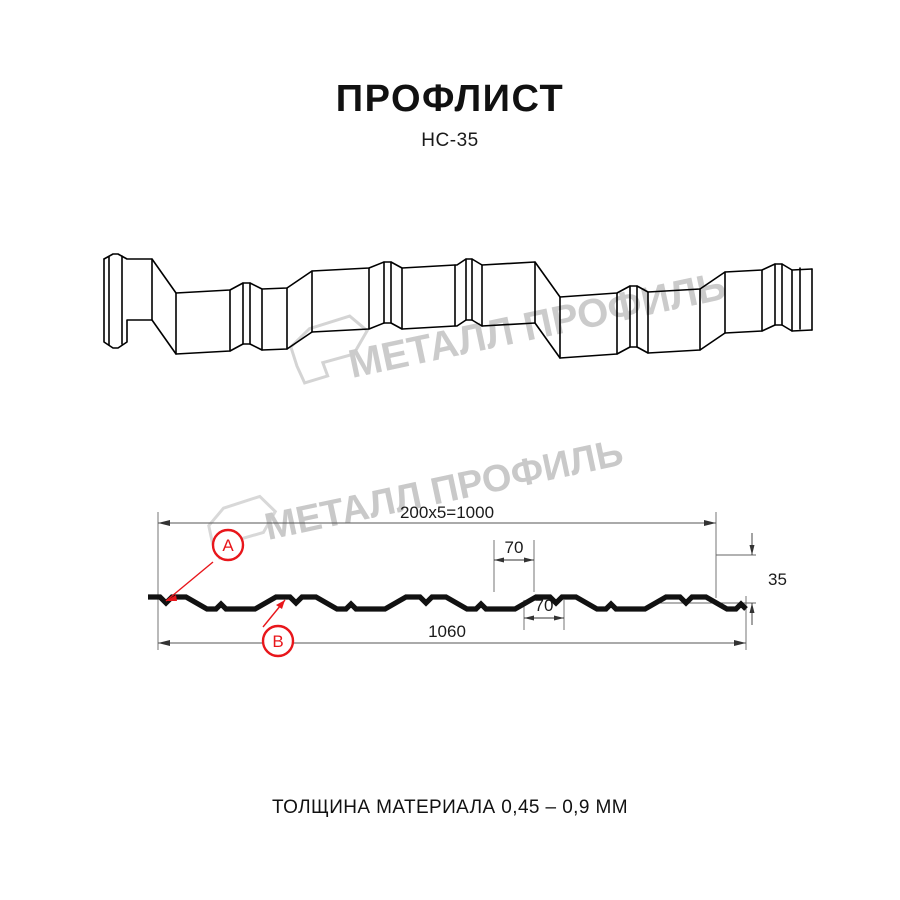  I want to click on page-title: ПРОФЛИСТ, so click(450, 99).